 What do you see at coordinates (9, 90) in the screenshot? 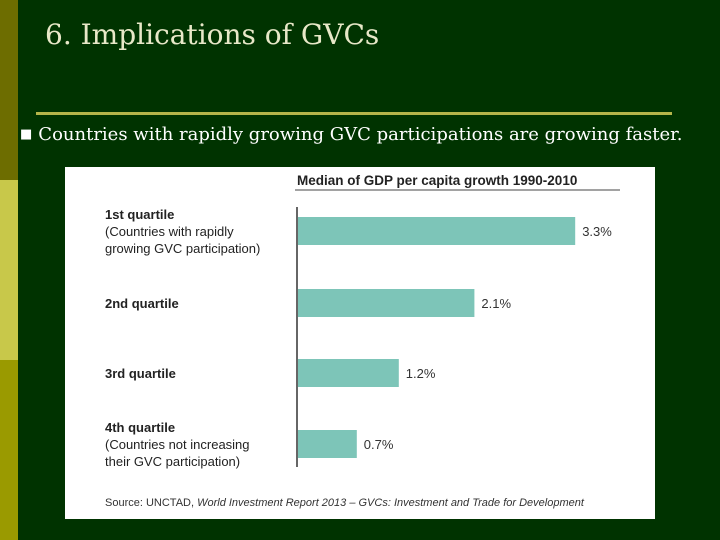
I see `sidebar-stripe-top` at bounding box center [9, 90].